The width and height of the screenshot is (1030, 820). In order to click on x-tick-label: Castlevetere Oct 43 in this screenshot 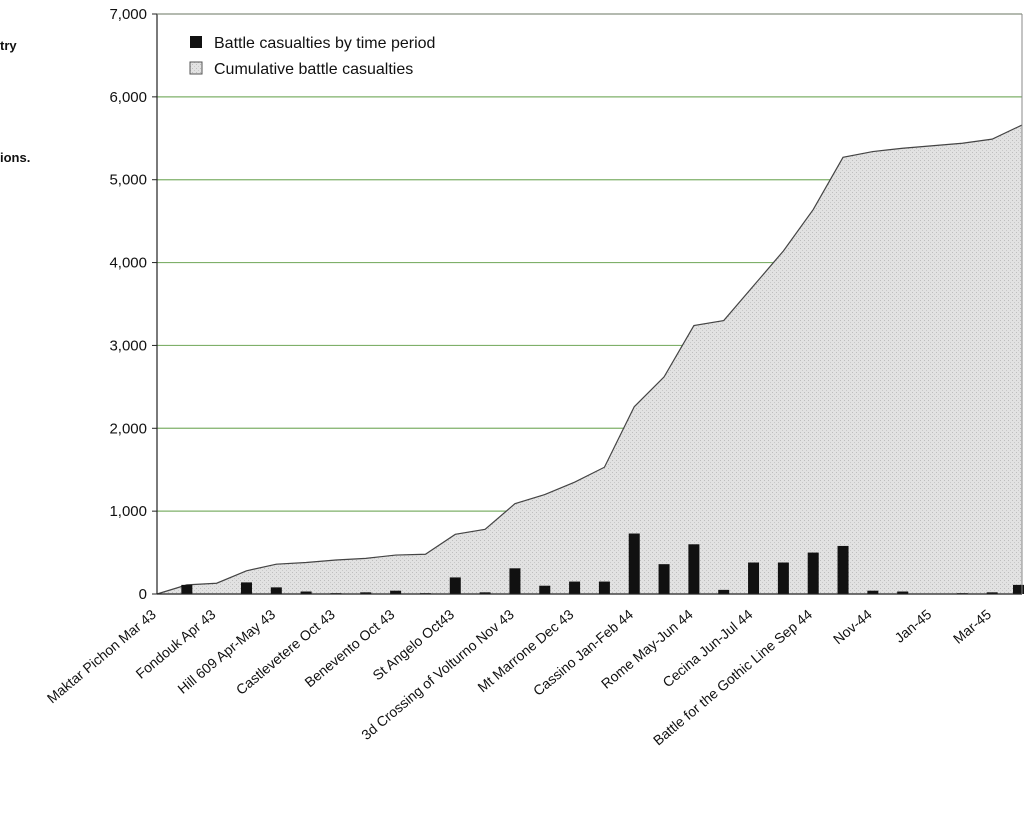, I will do `click(285, 652)`.